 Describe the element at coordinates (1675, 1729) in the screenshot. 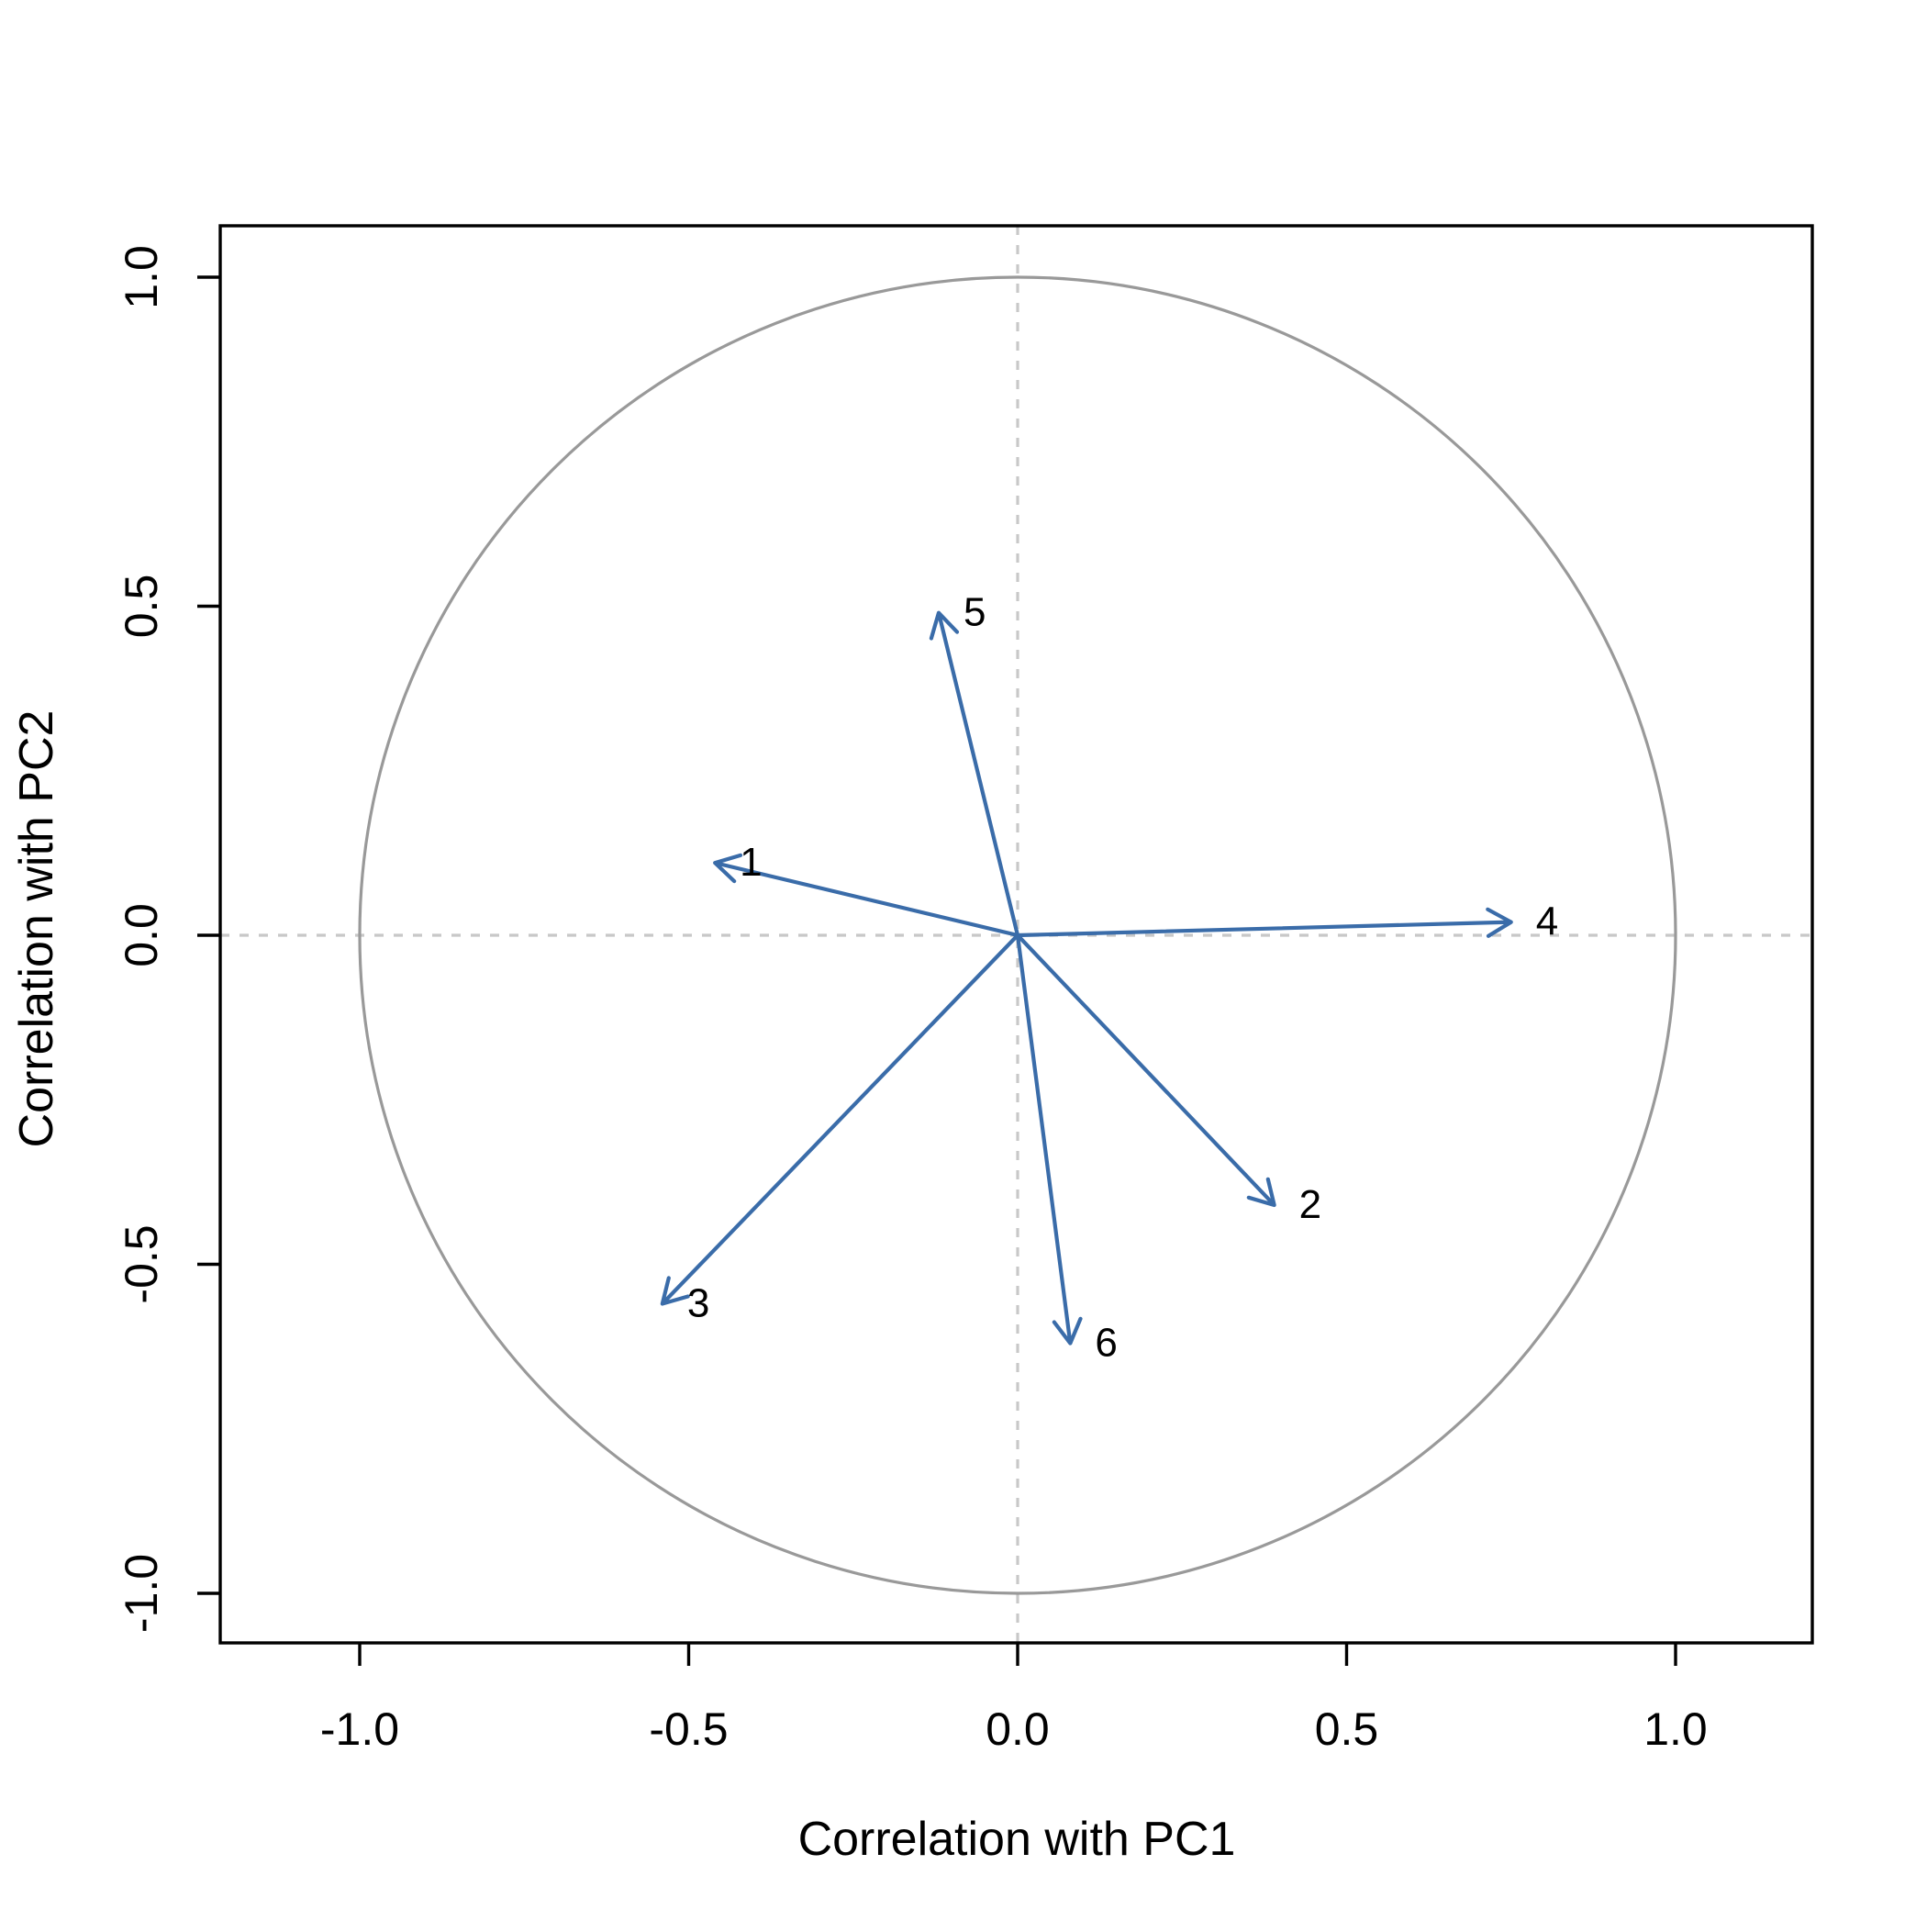

I see `x-axis-tick-label: 1.0` at that location.